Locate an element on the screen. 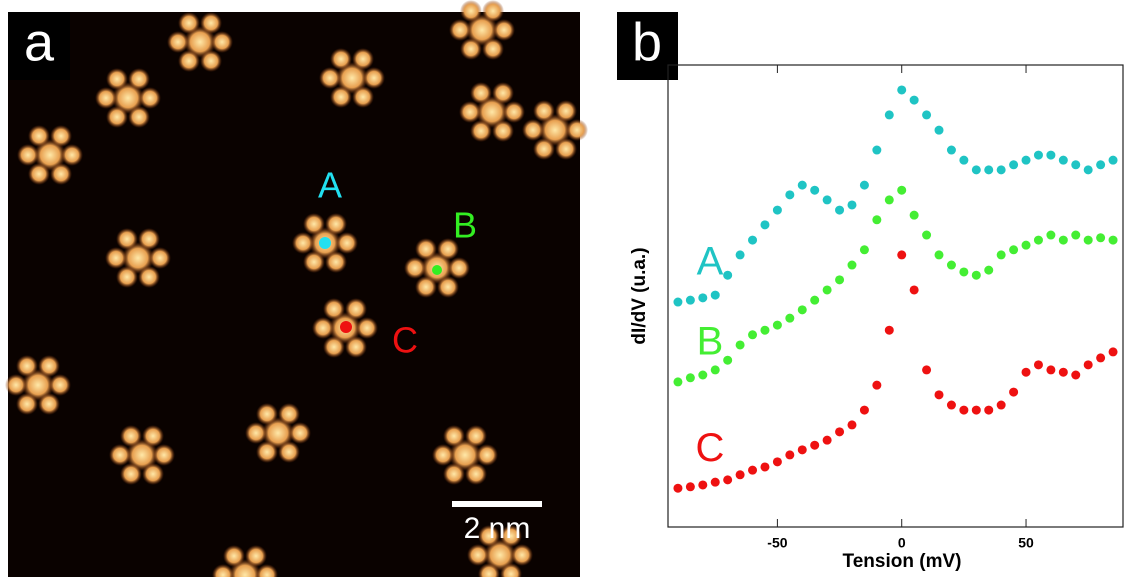 The image size is (1124, 582). series-label: B is located at coordinates (710, 341).